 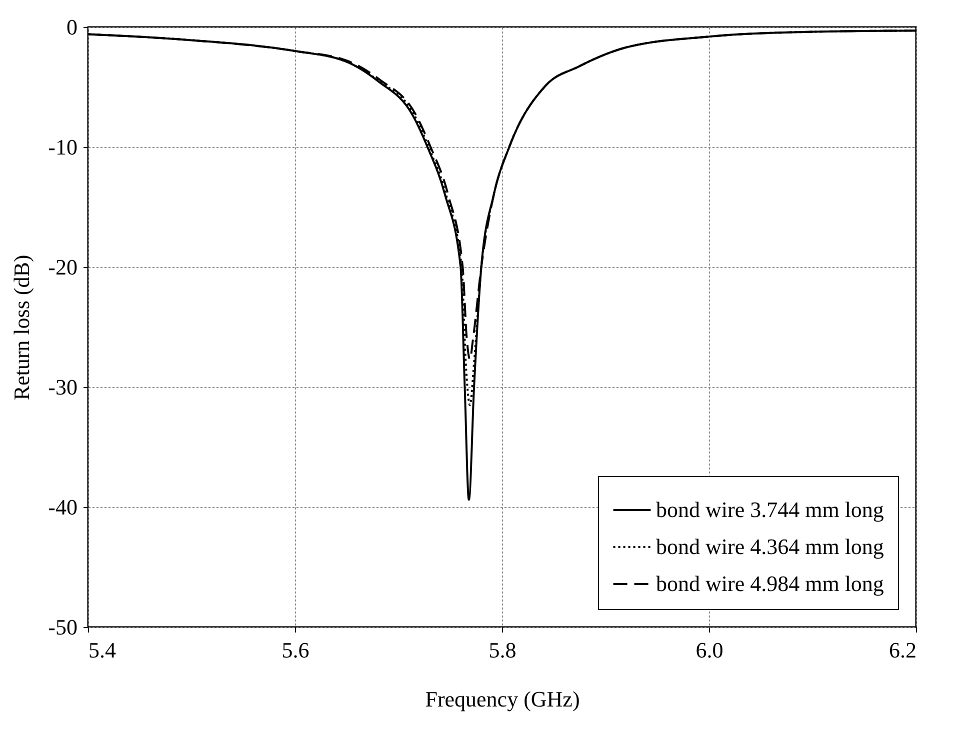 What do you see at coordinates (63, 267) in the screenshot?
I see `y-tick-label: -20` at bounding box center [63, 267].